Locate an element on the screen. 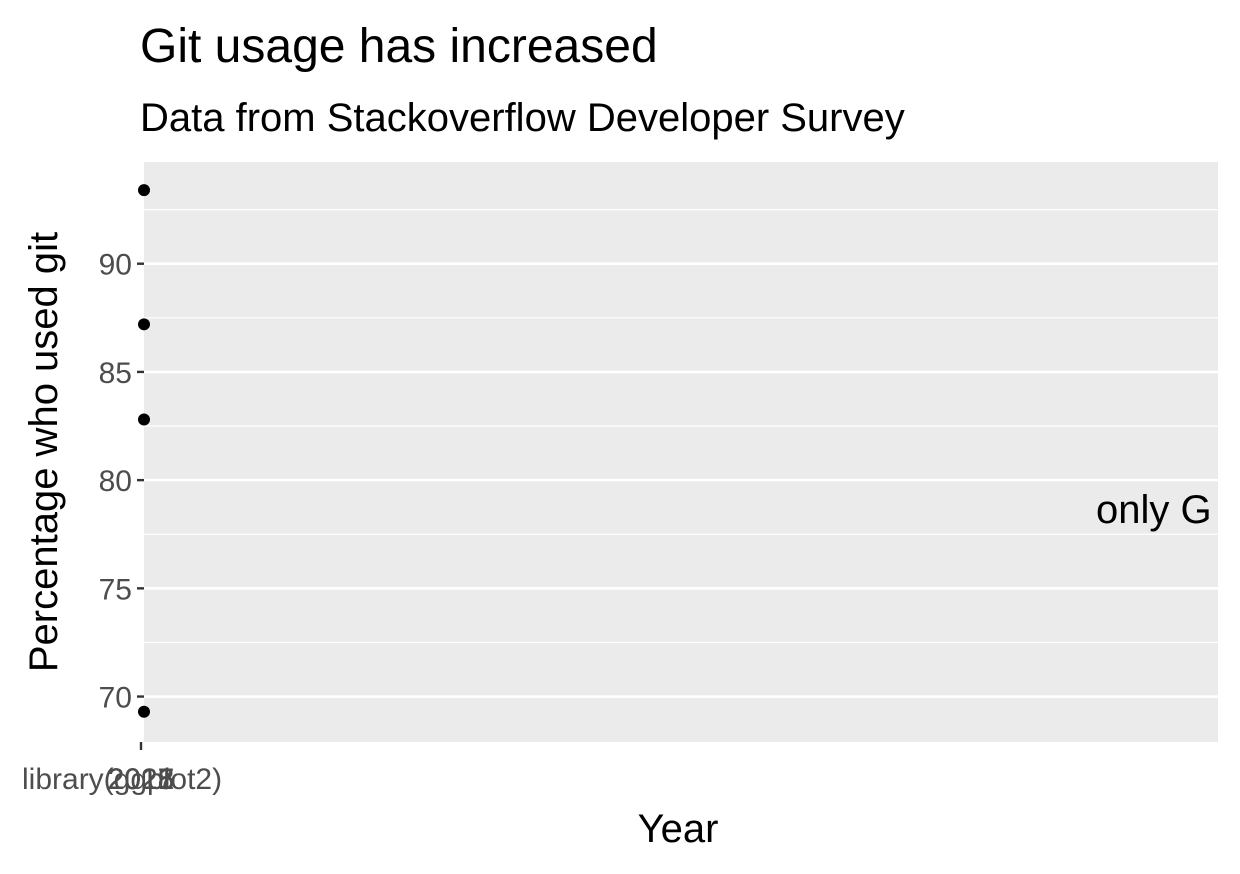  x-tick-label: 2017 is located at coordinates (141, 779).